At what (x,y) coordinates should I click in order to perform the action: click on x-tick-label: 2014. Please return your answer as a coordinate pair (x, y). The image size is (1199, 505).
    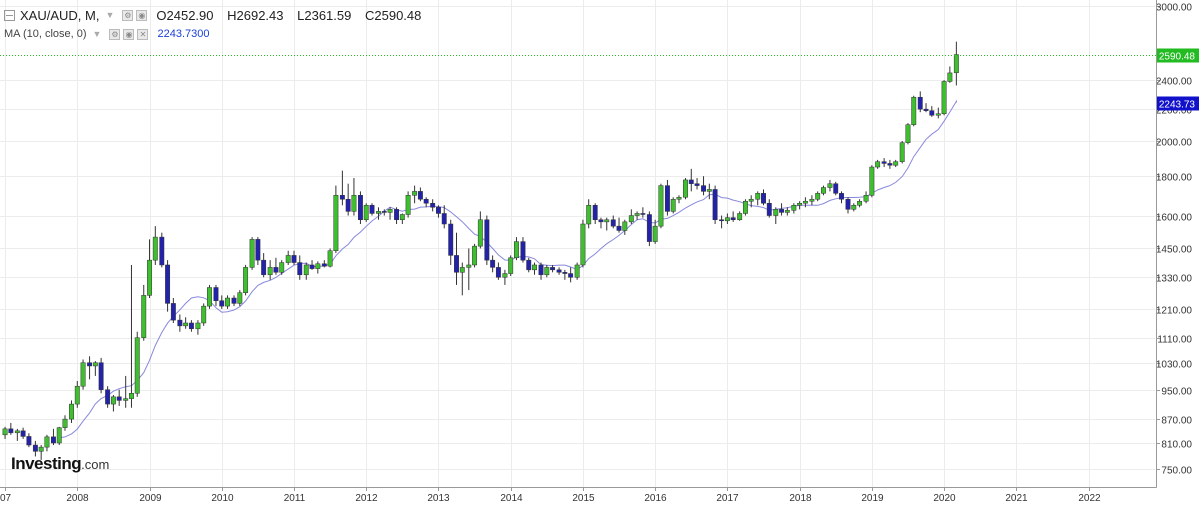
    Looking at the image, I should click on (511, 498).